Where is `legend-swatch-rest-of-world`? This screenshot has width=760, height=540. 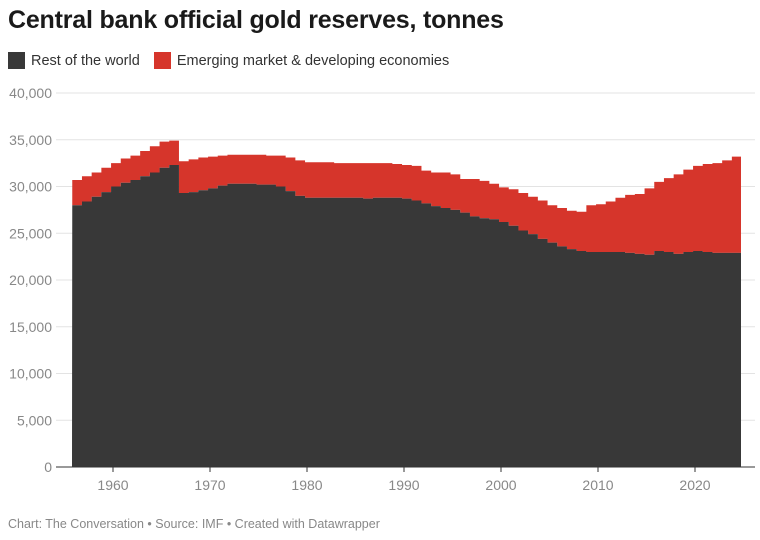
legend-swatch-rest-of-world is located at coordinates (16, 60).